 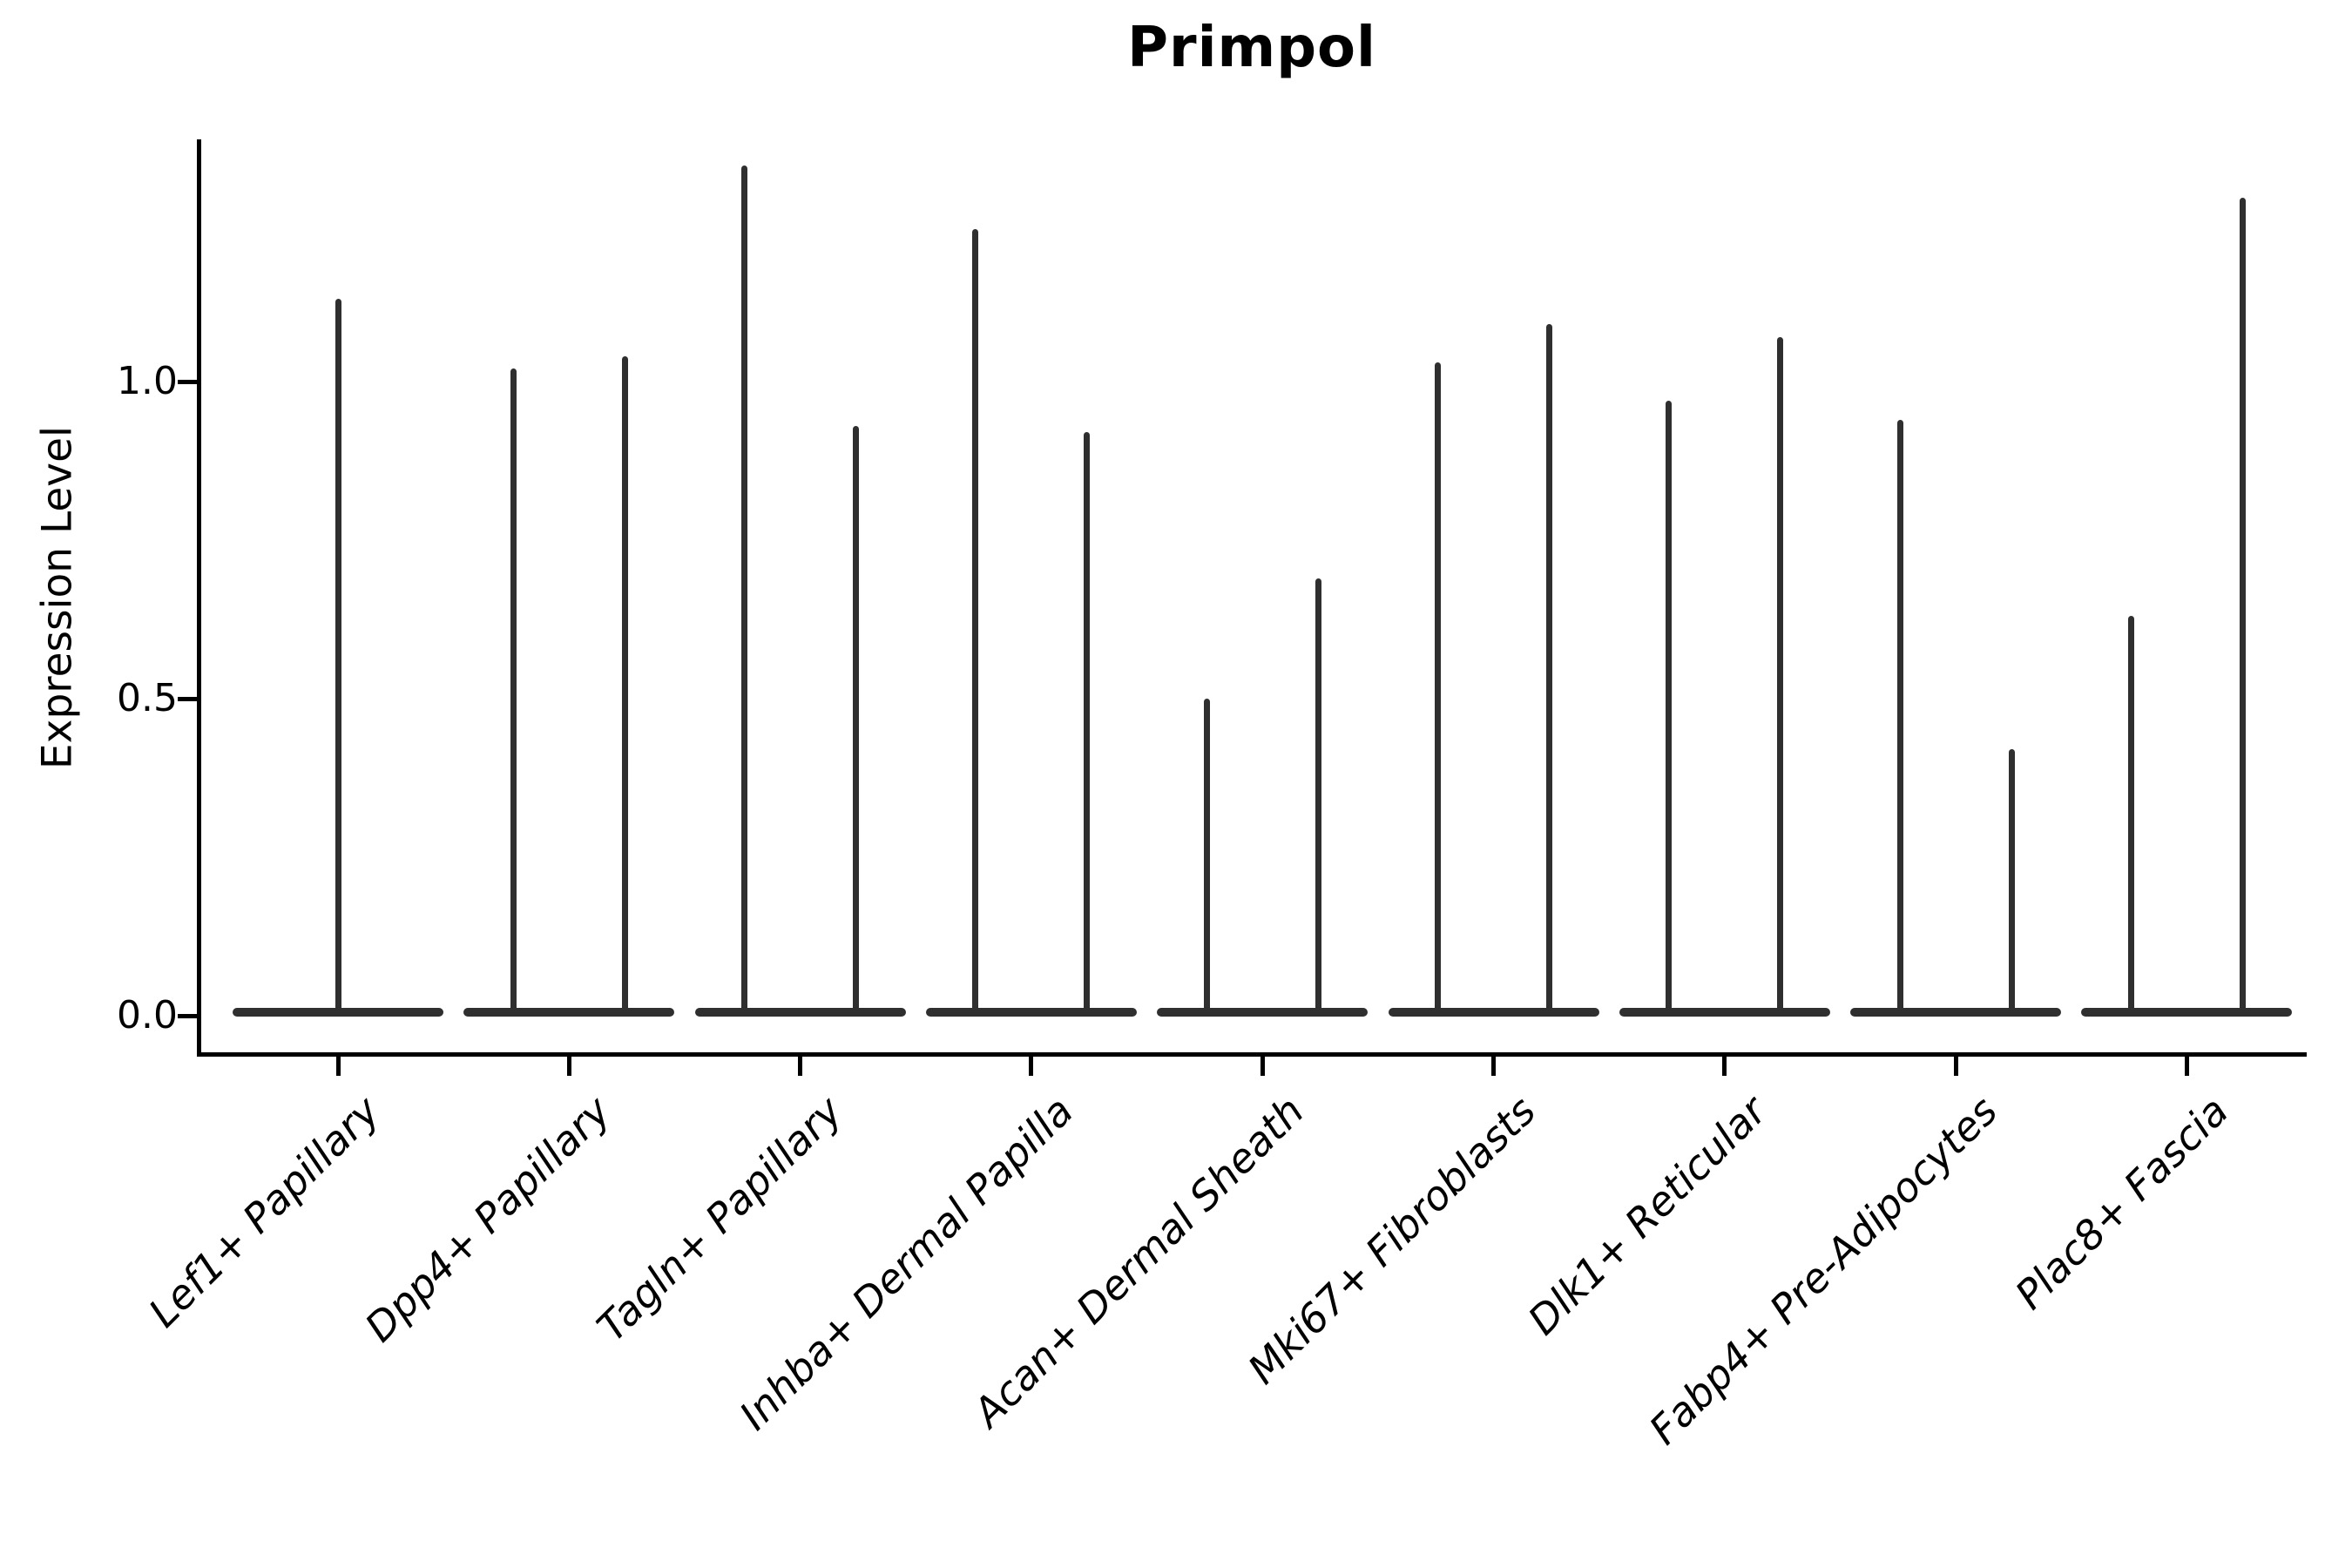 What do you see at coordinates (147, 381) in the screenshot?
I see `y-tick-label: 1.0` at bounding box center [147, 381].